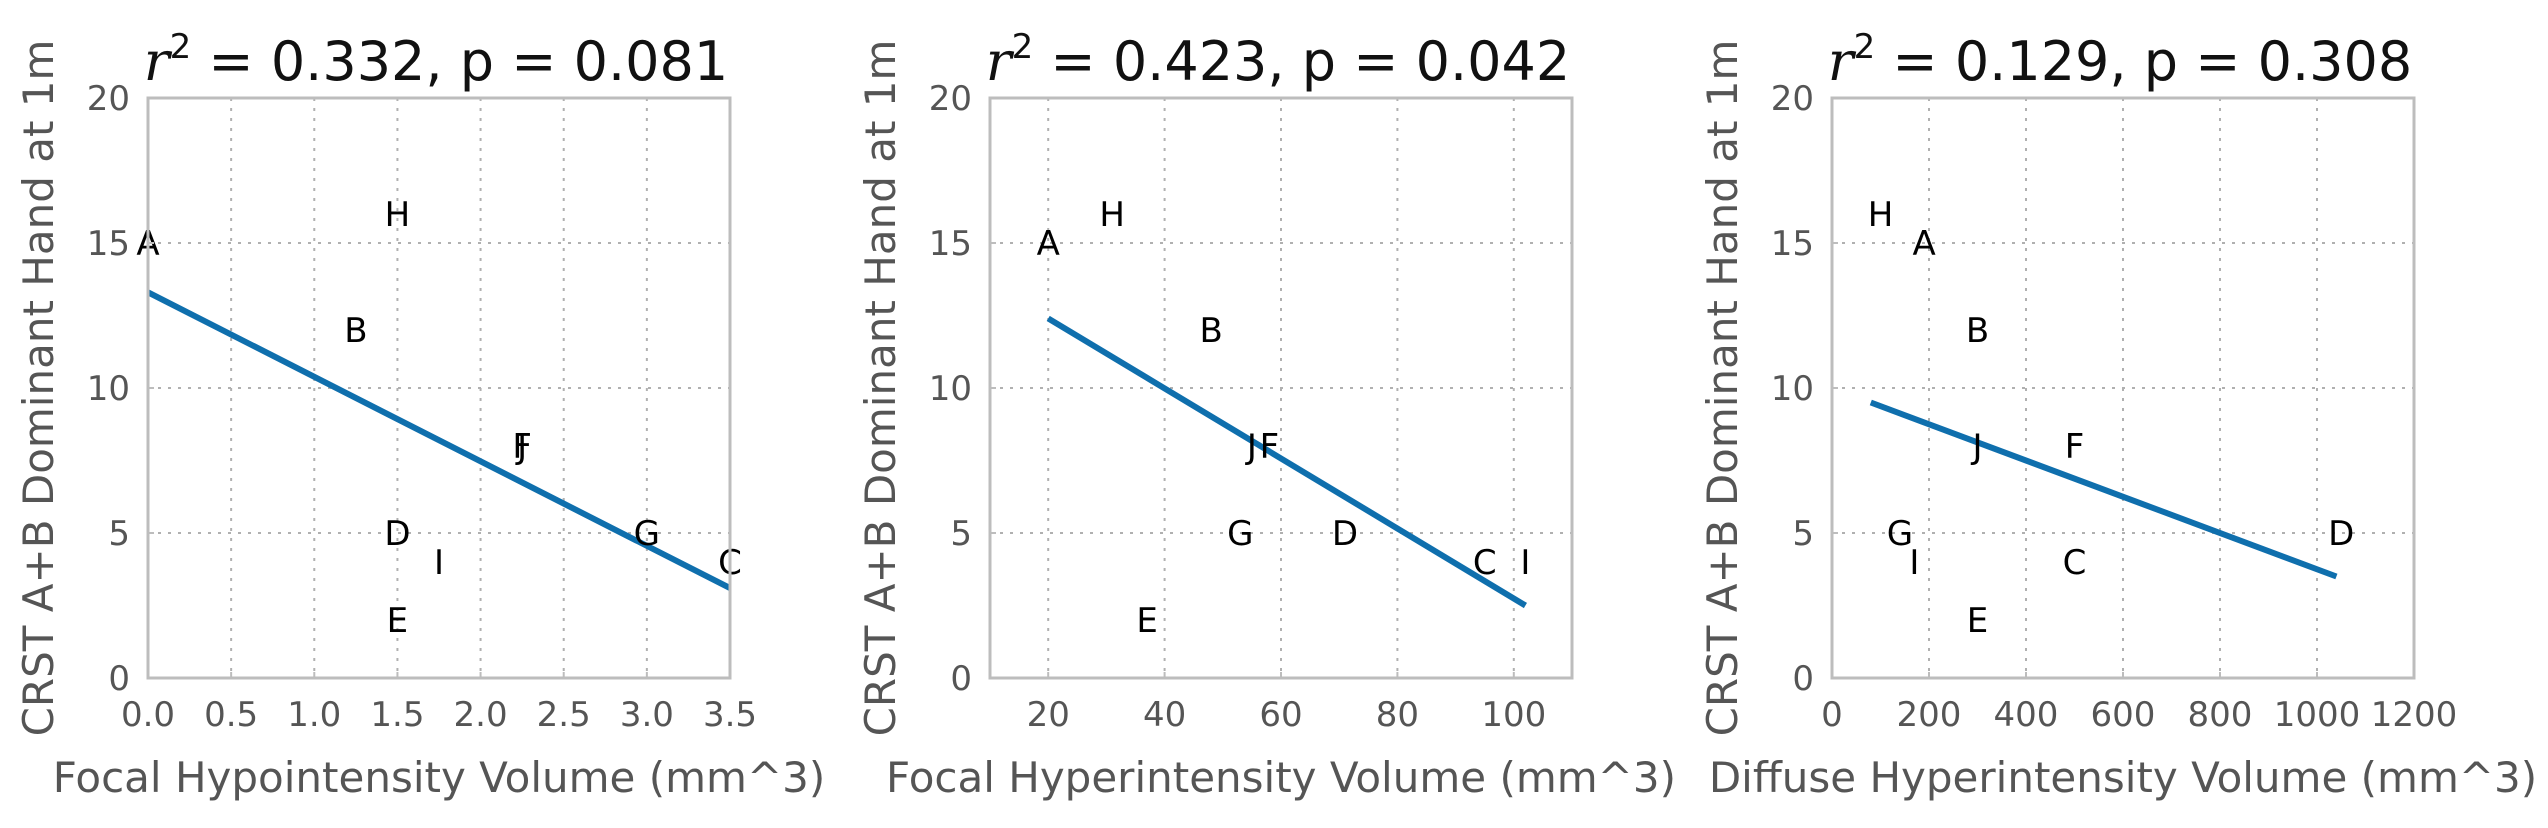 This screenshot has width=2548, height=828. Describe the element at coordinates (1286, 462) in the screenshot. I see `panel-2-fit-line` at that location.